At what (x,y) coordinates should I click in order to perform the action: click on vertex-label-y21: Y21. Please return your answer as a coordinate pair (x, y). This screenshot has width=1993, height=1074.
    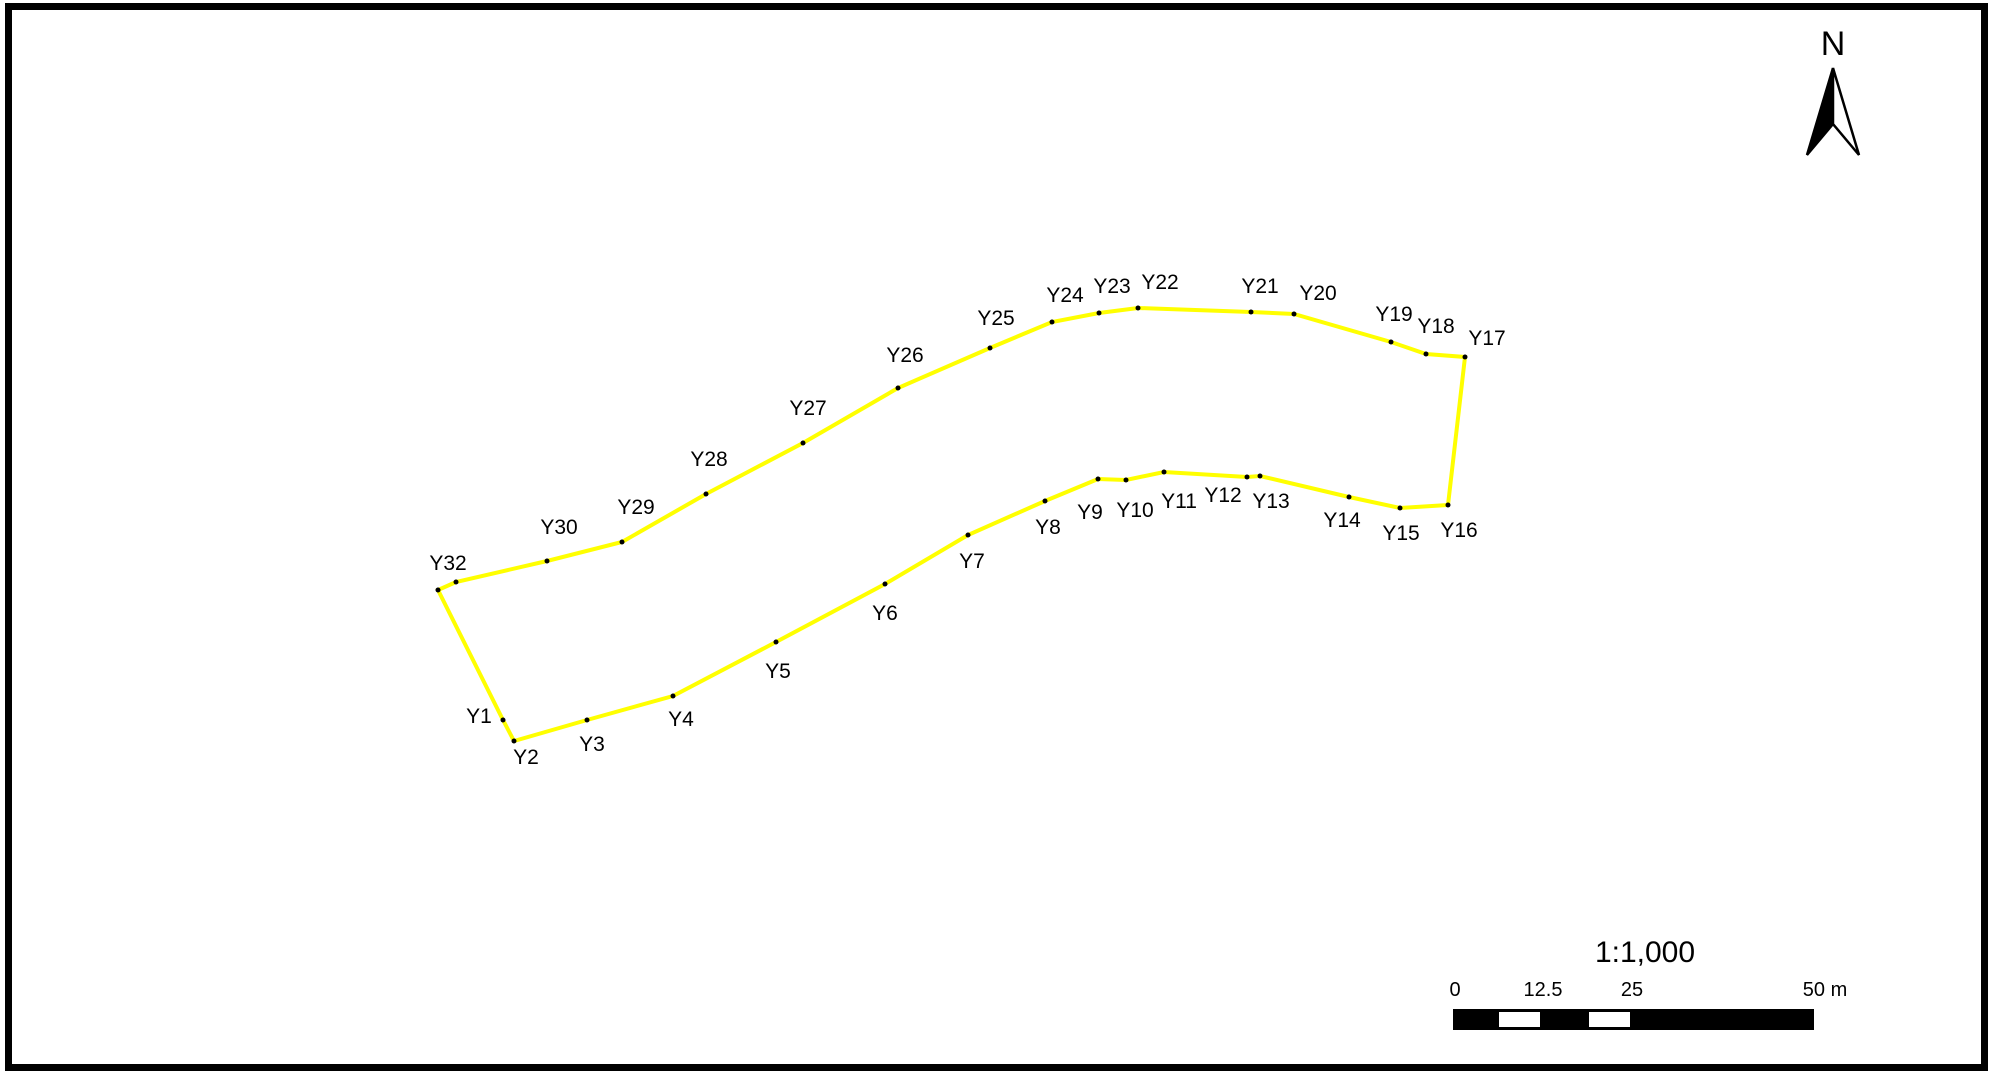
    Looking at the image, I should click on (1259, 286).